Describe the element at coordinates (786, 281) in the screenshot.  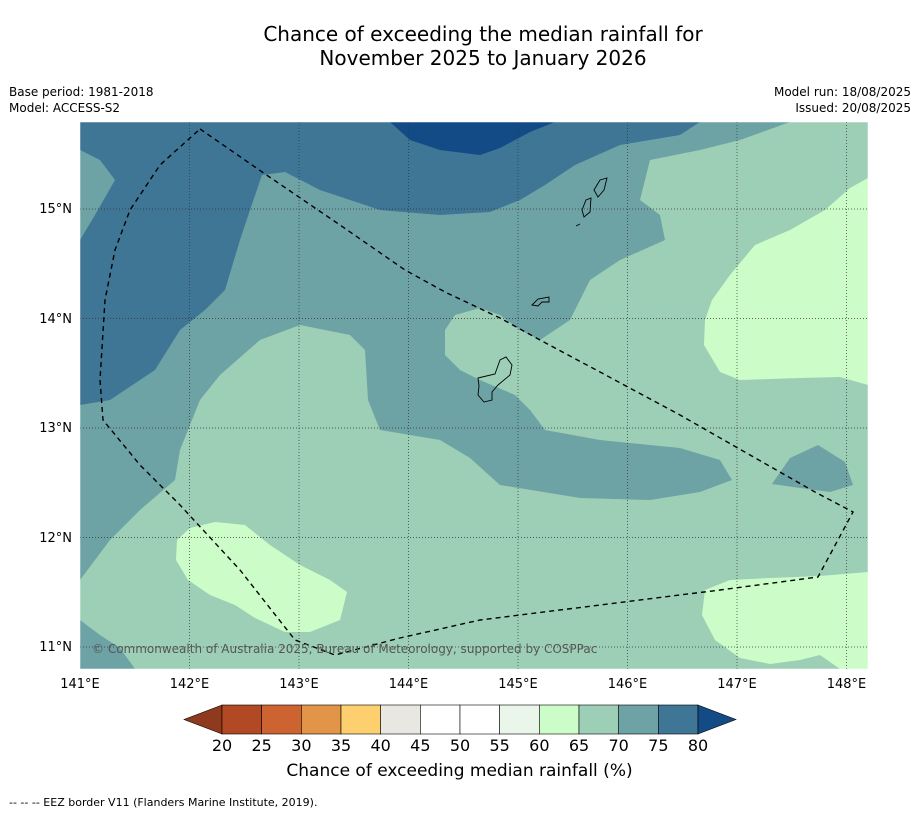
I see `contour-60-65-east` at that location.